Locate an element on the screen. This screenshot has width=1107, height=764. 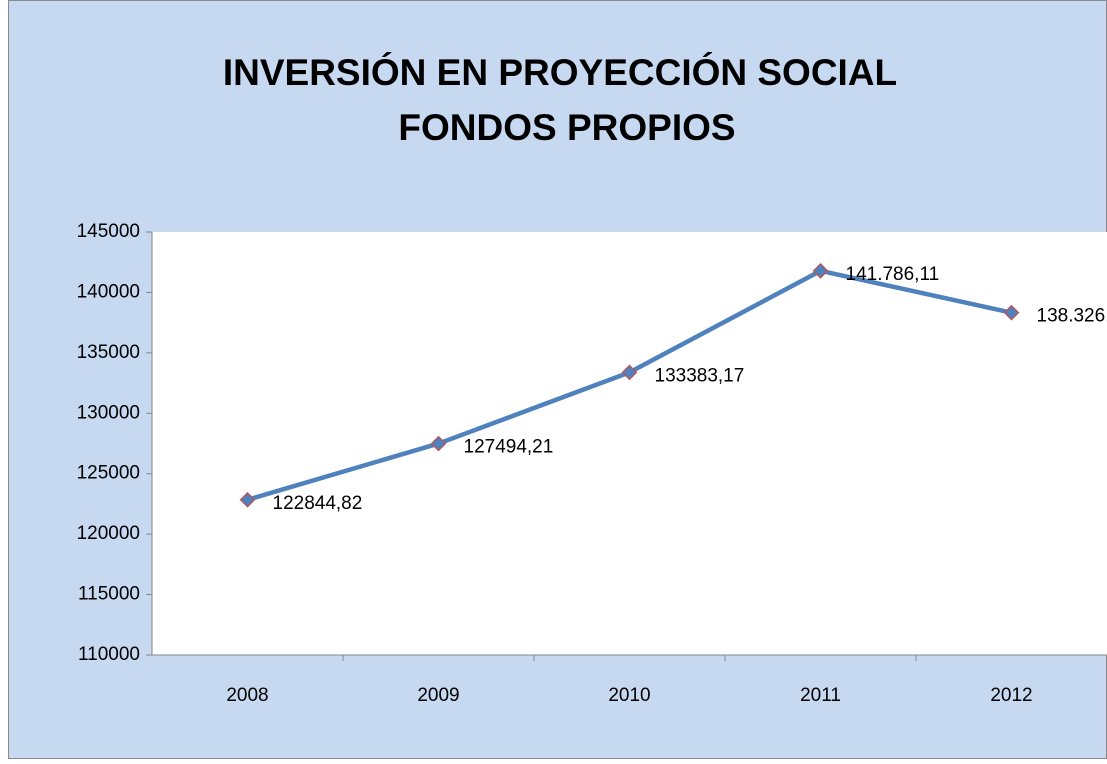
y-tick-label: 135000 is located at coordinates (108, 352).